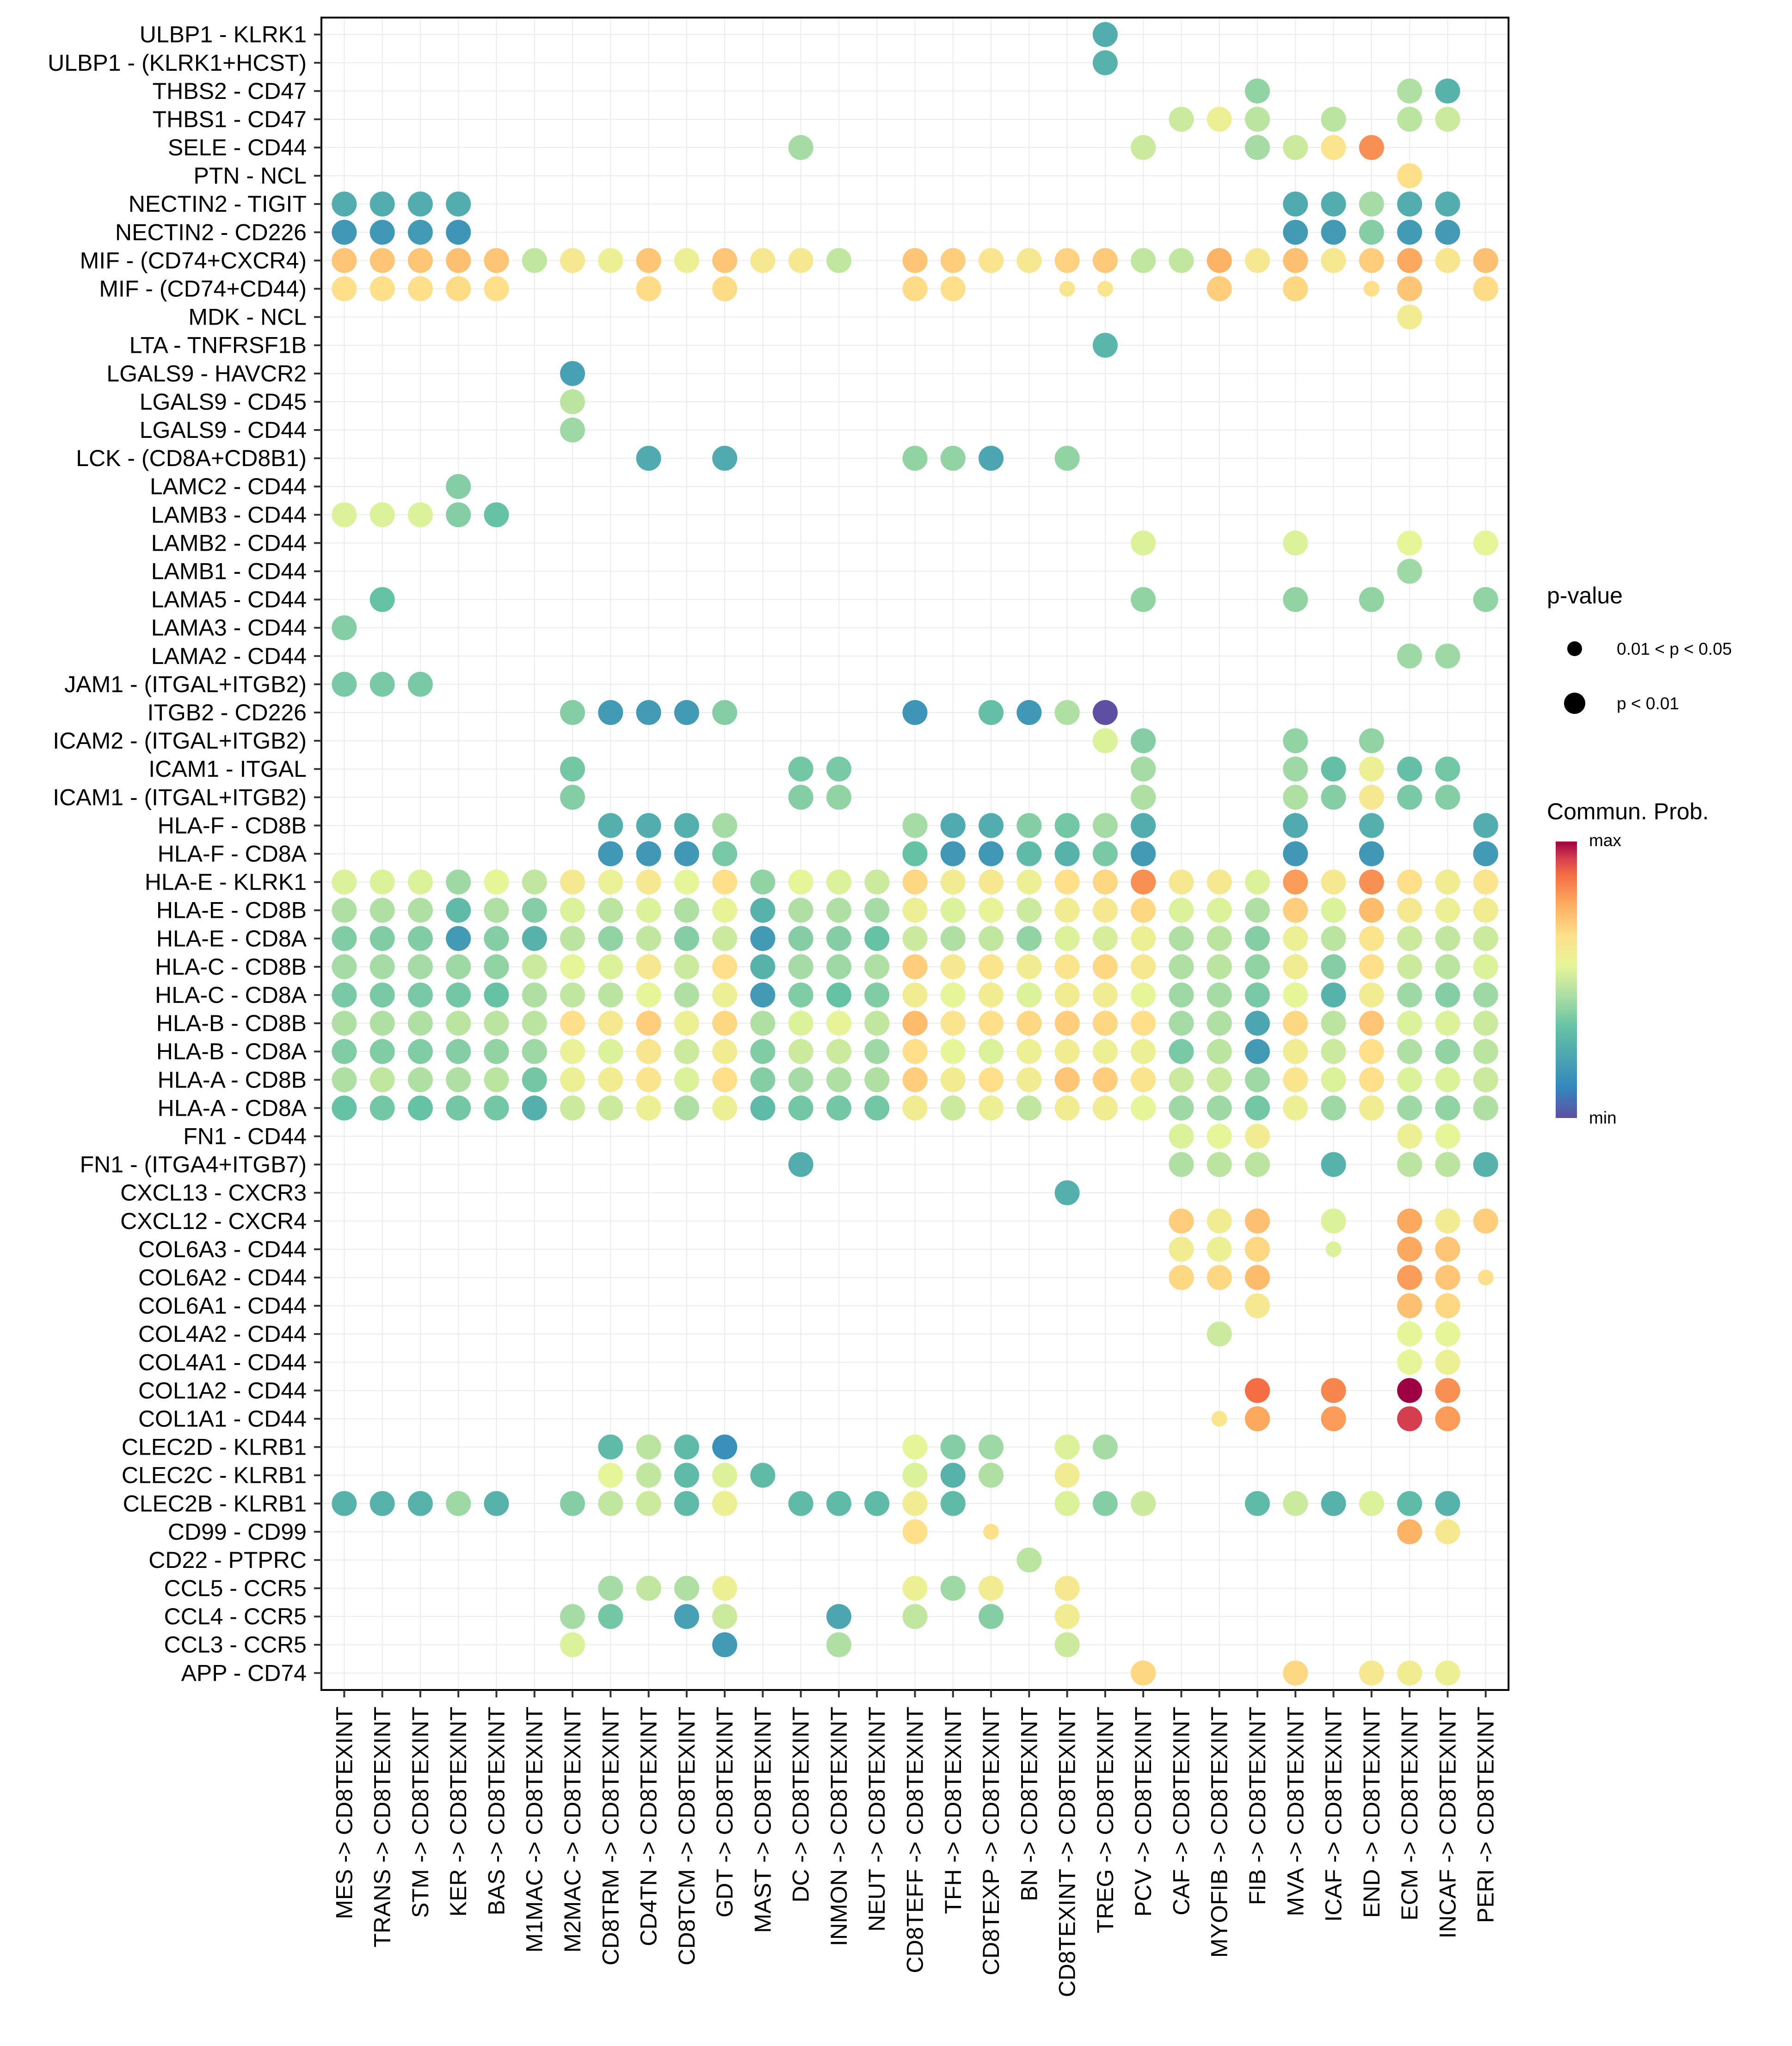 This screenshot has height=2046, width=1792. I want to click on y-tick-label: HLA-F - CD8B, so click(232, 825).